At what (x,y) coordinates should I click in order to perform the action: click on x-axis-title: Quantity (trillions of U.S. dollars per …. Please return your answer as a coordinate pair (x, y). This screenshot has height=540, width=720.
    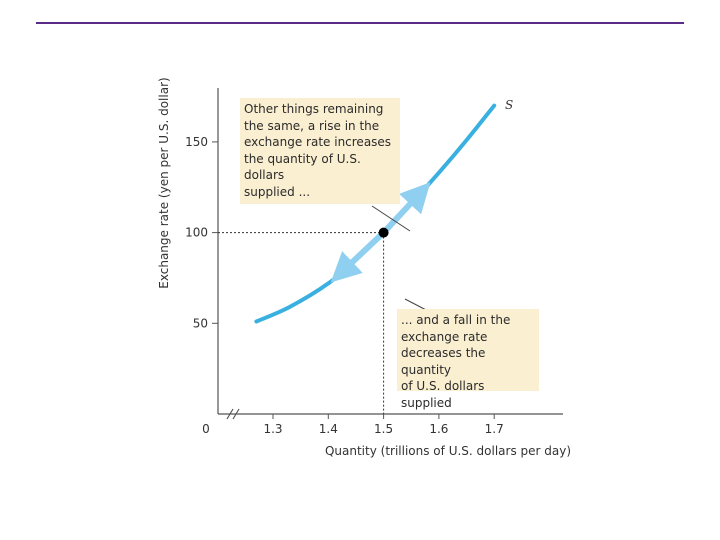
    Looking at the image, I should click on (448, 451).